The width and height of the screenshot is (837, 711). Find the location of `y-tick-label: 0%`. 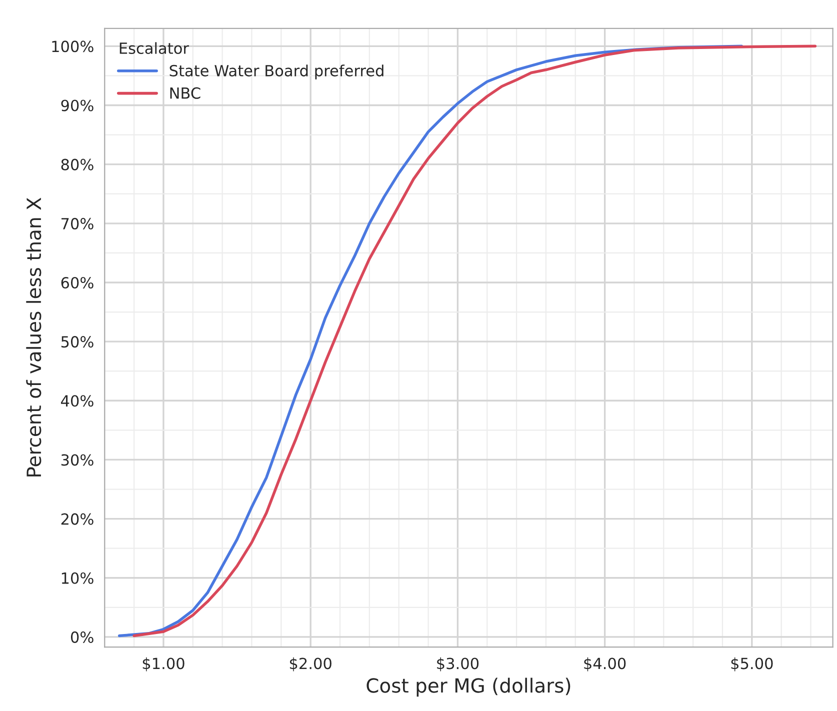

y-tick-label: 0% is located at coordinates (82, 637).